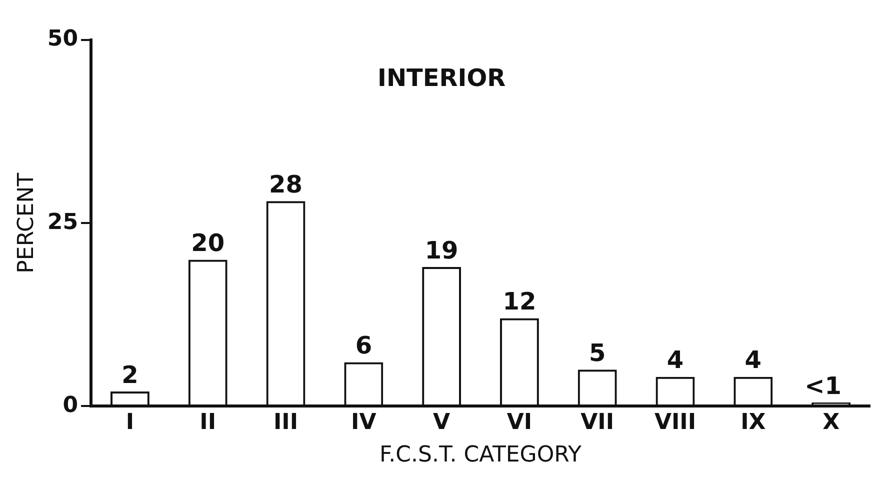 This screenshot has height=477, width=878. Describe the element at coordinates (597, 423) in the screenshot. I see `x-tick-label: VII` at that location.